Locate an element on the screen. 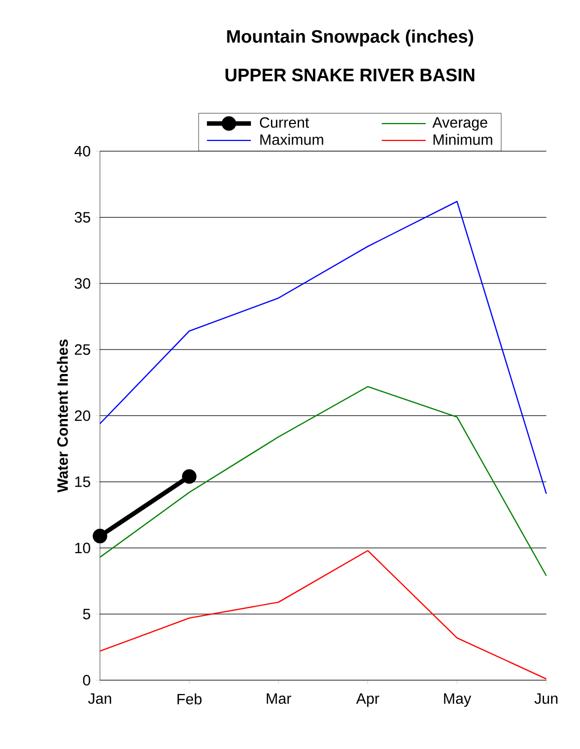  x-tick-label: Apr is located at coordinates (368, 700).